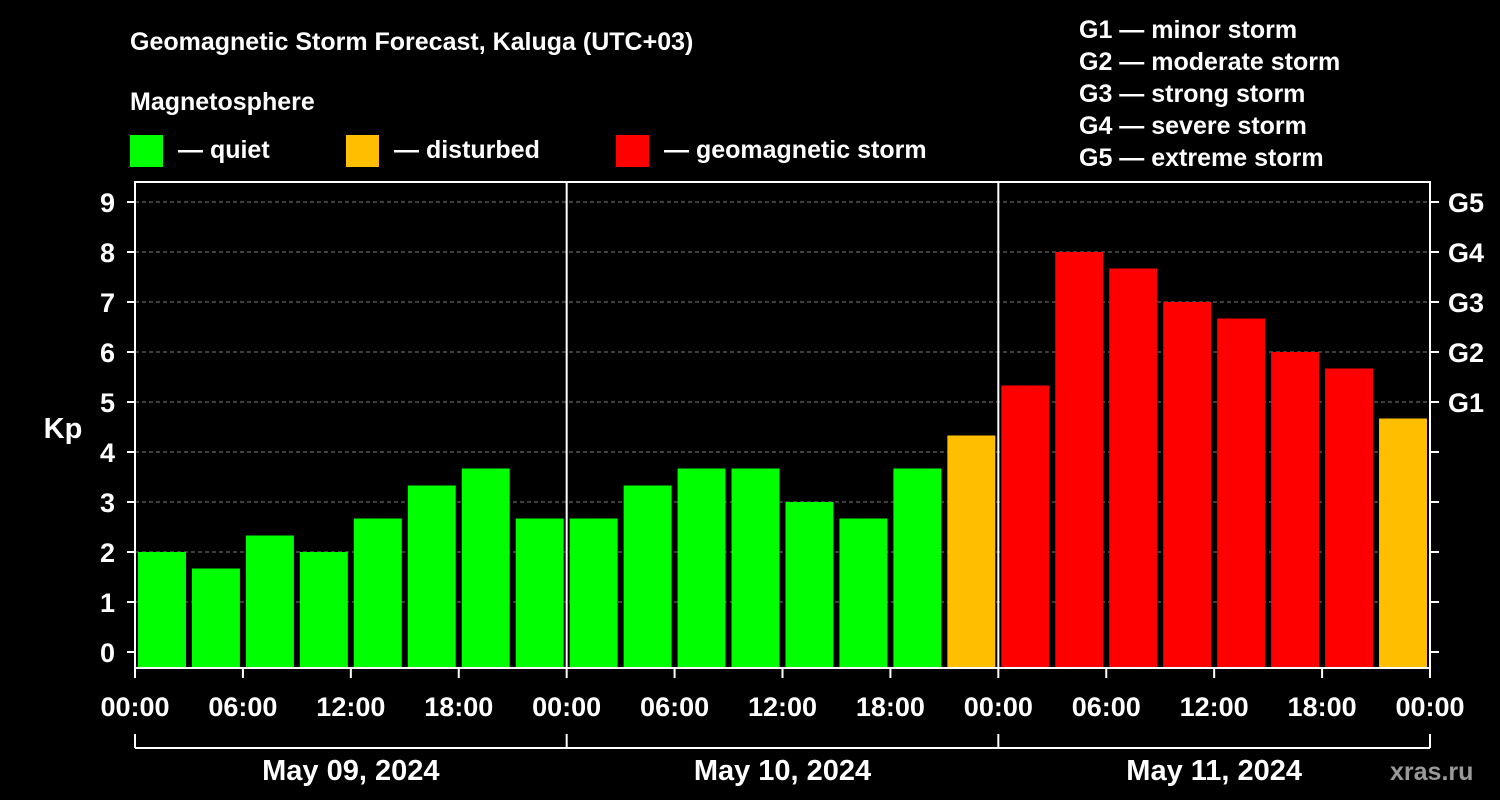 The height and width of the screenshot is (800, 1500). Describe the element at coordinates (107, 603) in the screenshot. I see `y-tick-label: 1` at that location.